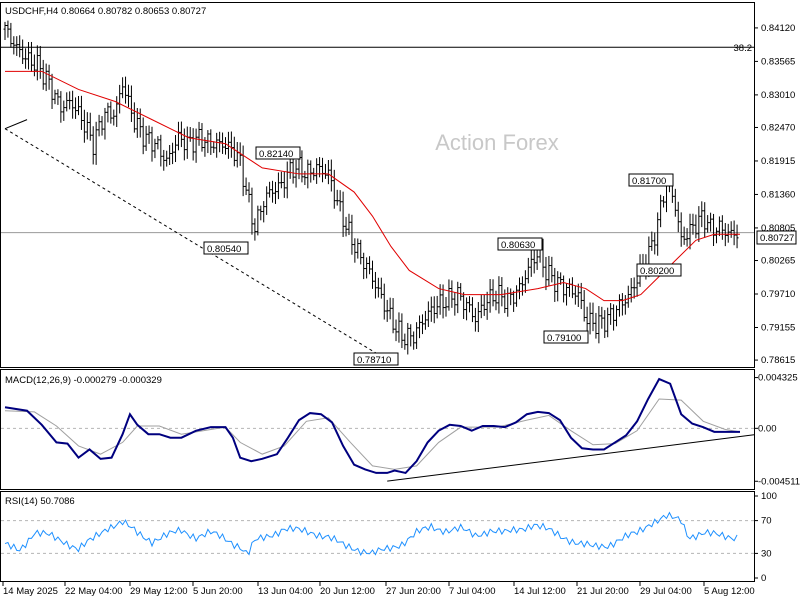  What do you see at coordinates (372, 434) in the screenshot?
I see `macd-signal-line` at bounding box center [372, 434].